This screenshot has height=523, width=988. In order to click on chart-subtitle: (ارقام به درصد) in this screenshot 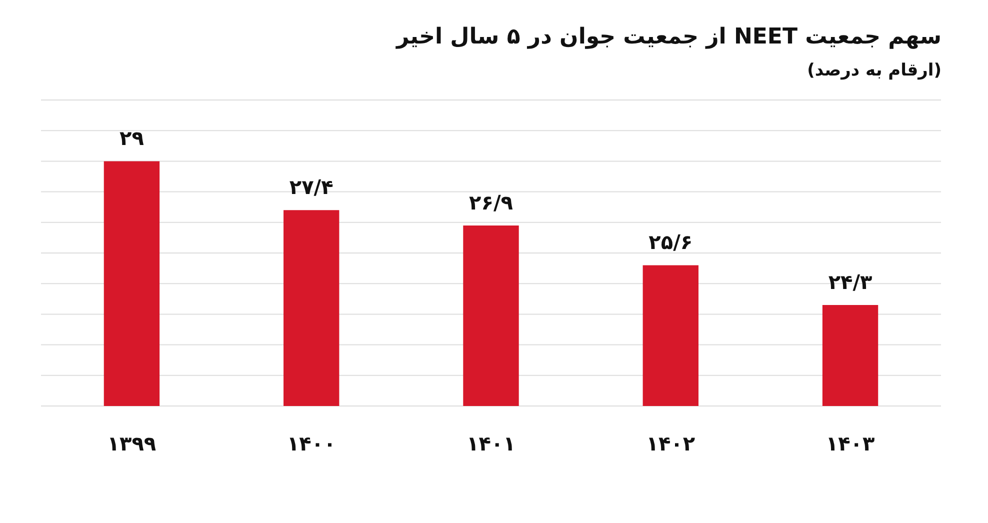, I will do `click(874, 70)`.